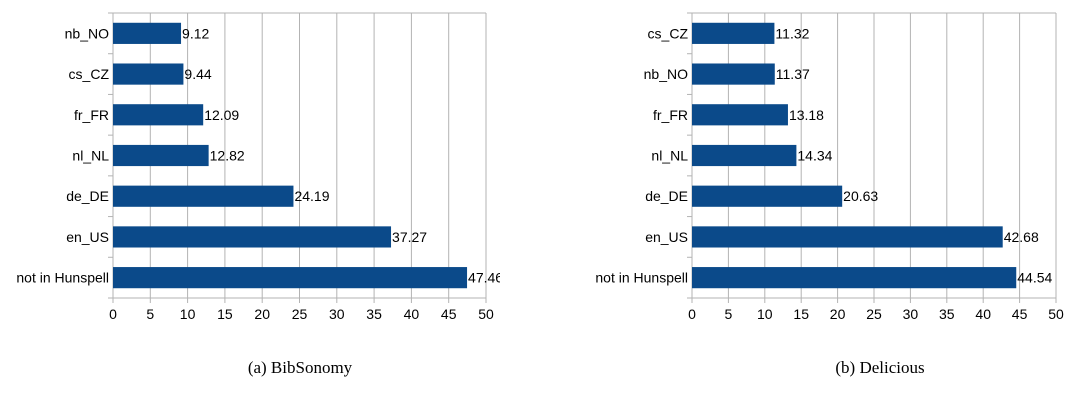 Image resolution: width=1070 pixels, height=394 pixels. I want to click on data-label: 47.46, so click(484, 278).